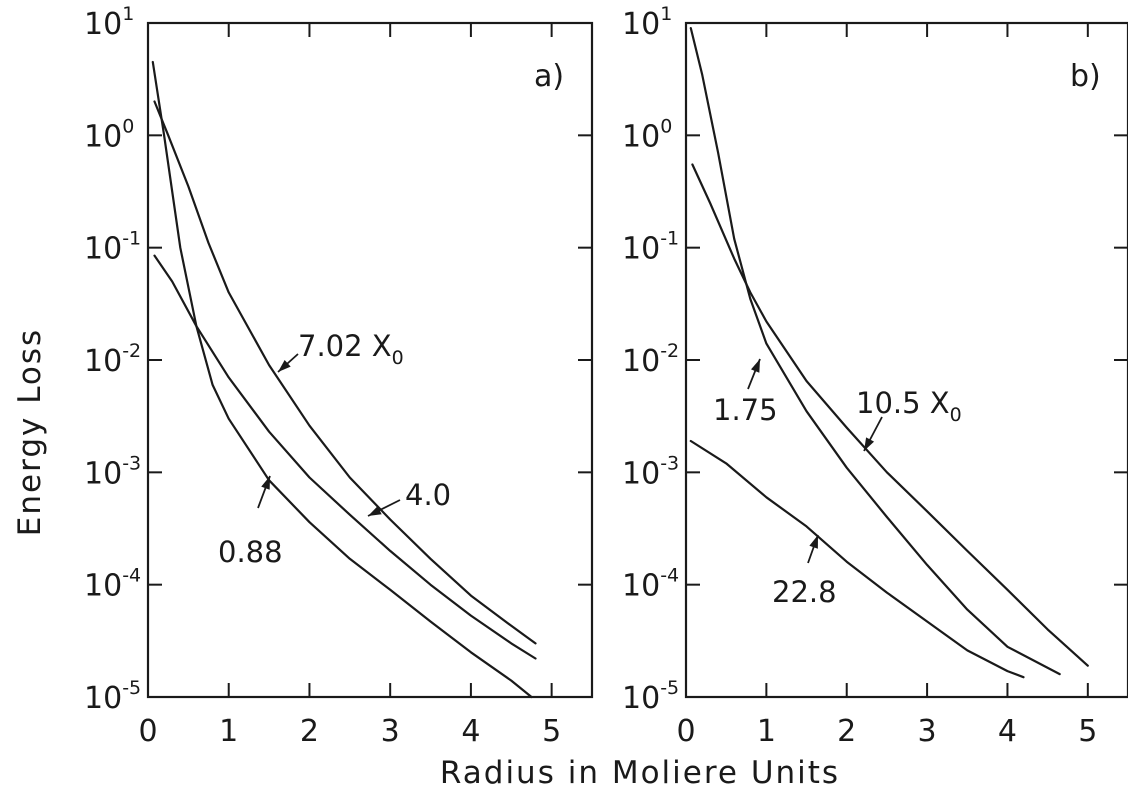 The width and height of the screenshot is (1128, 812). Describe the element at coordinates (428, 495) in the screenshot. I see `series-label: 4.0` at that location.